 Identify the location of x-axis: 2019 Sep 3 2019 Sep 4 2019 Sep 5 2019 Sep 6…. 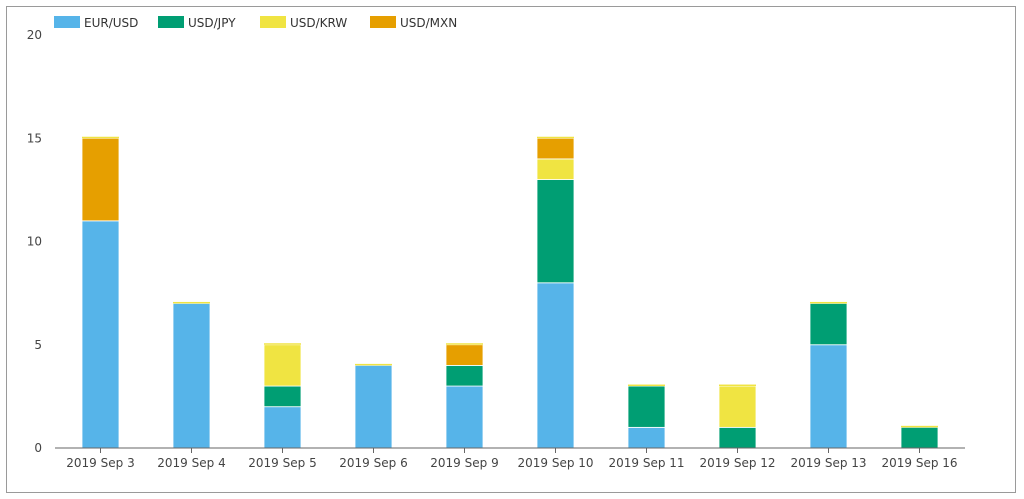
(512, 459).